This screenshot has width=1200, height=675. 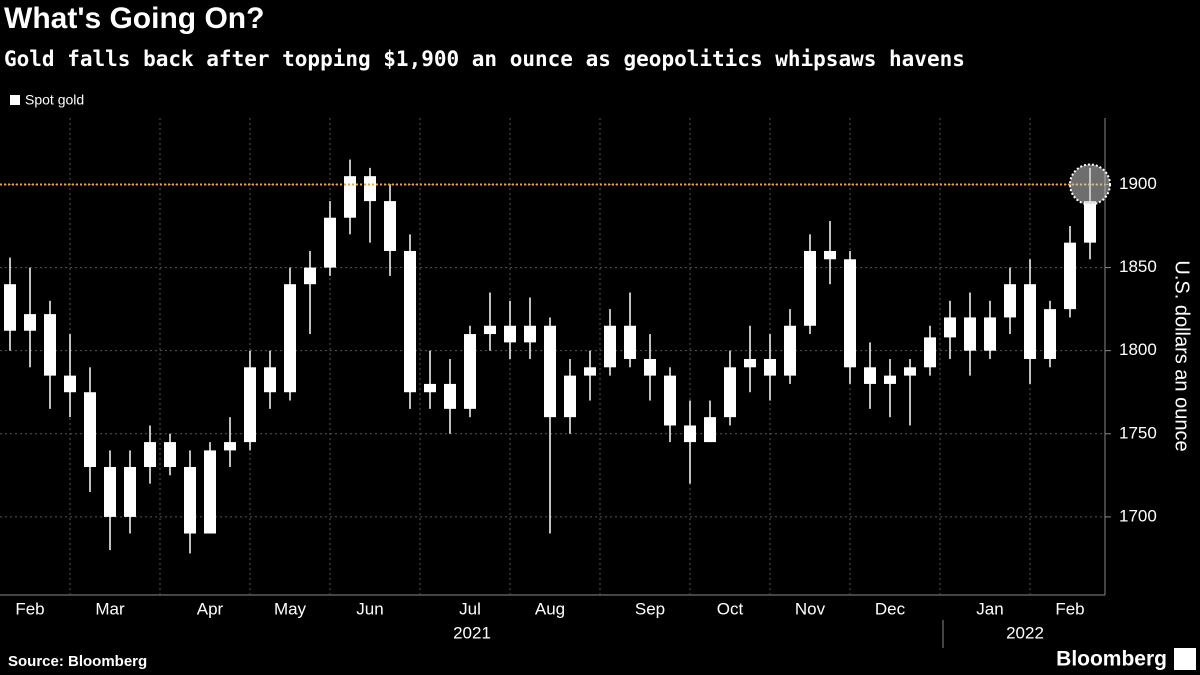 What do you see at coordinates (1138, 266) in the screenshot?
I see `y-tick-label: 1850` at bounding box center [1138, 266].